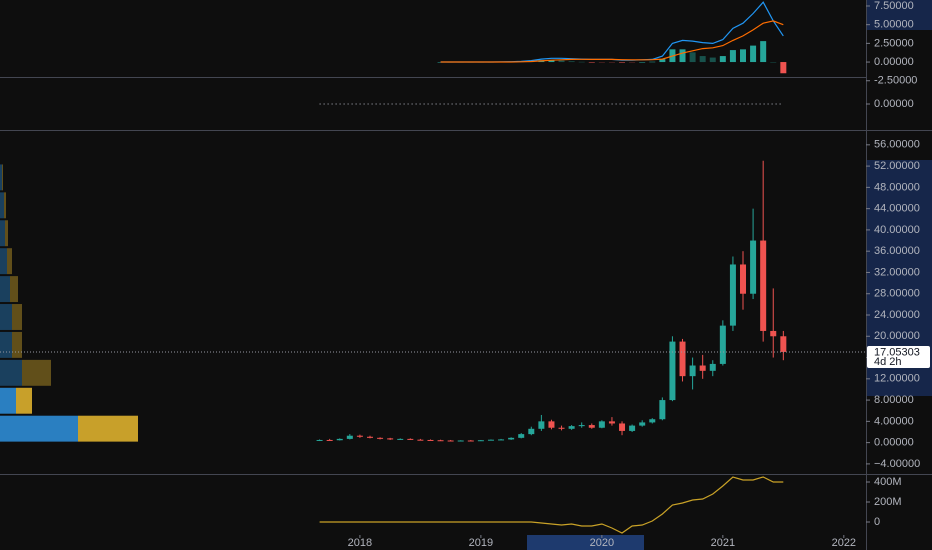  What do you see at coordinates (897, 145) in the screenshot?
I see `y-tick-label: 56.00000` at bounding box center [897, 145].